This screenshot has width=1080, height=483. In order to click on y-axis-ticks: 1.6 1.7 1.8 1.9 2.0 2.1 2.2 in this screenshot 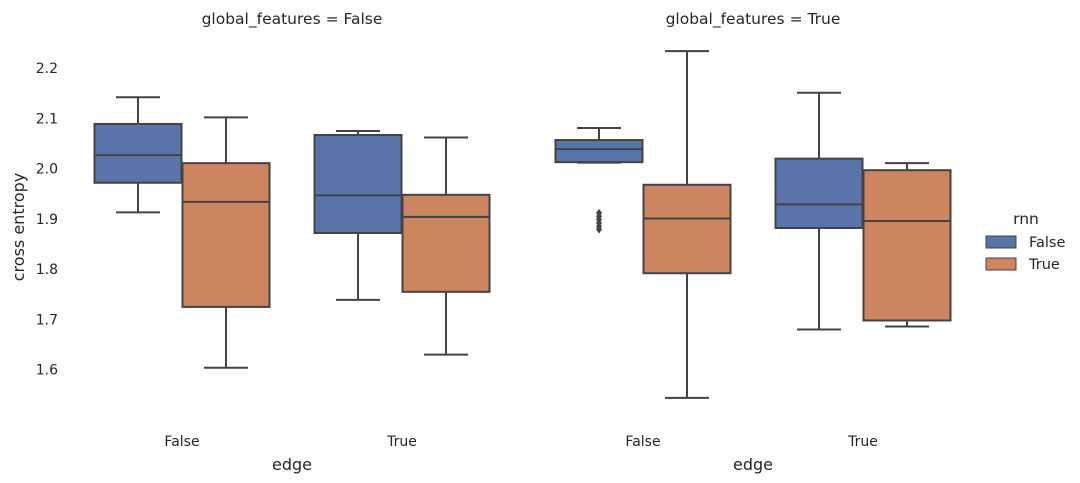, I will do `click(47, 220)`.